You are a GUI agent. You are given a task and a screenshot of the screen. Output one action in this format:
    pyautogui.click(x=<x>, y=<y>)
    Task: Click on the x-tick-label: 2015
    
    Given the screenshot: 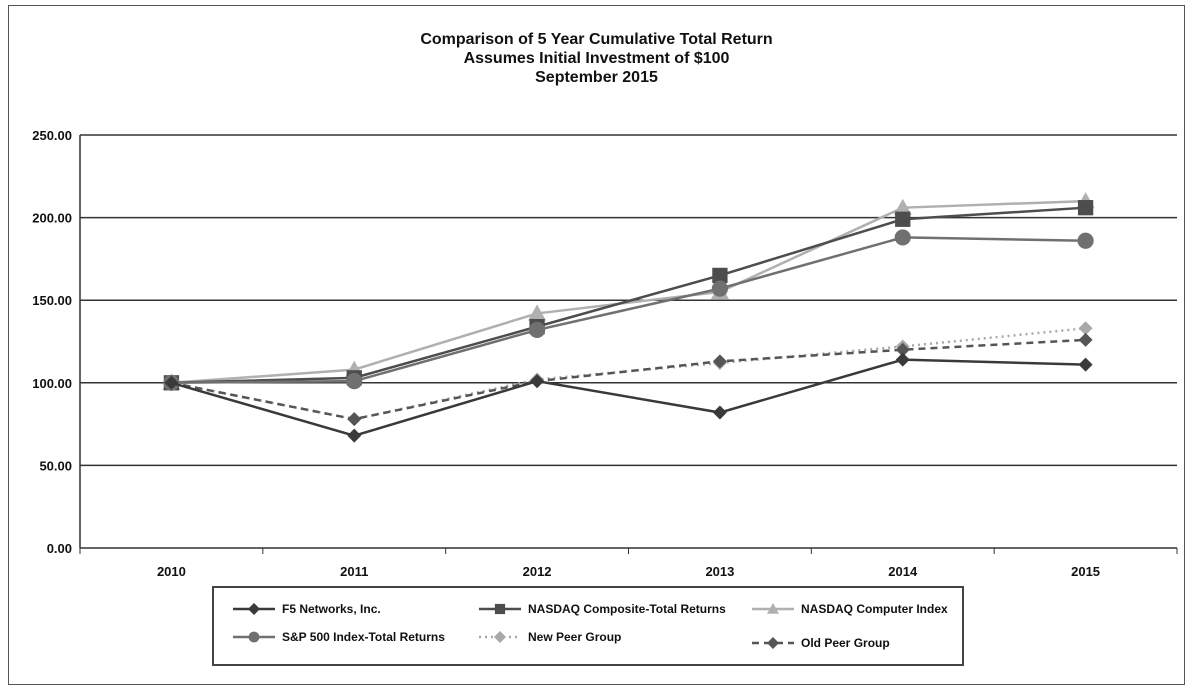 What is the action you would take?
    pyautogui.click(x=1085, y=571)
    